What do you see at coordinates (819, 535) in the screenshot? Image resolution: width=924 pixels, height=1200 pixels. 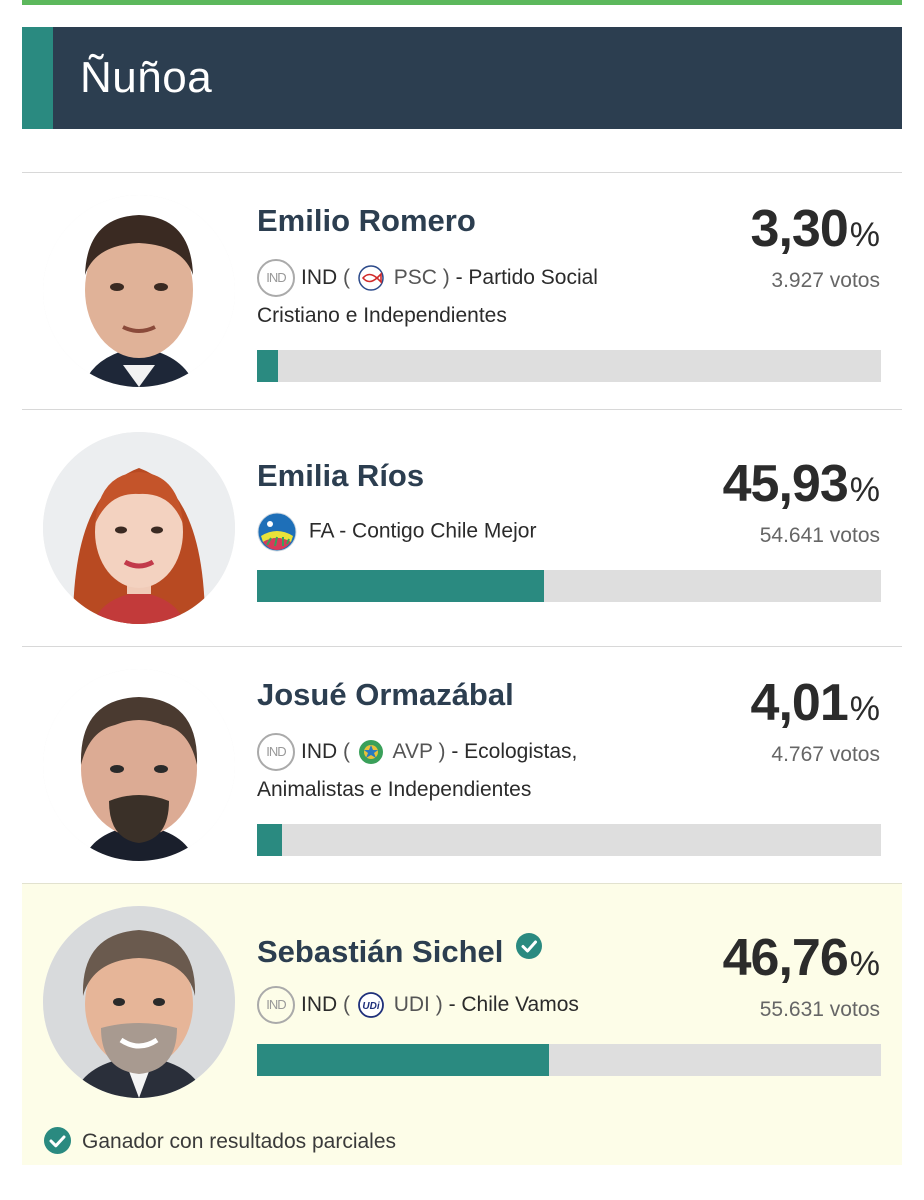 I see `vote-count: 54.641 votos` at bounding box center [819, 535].